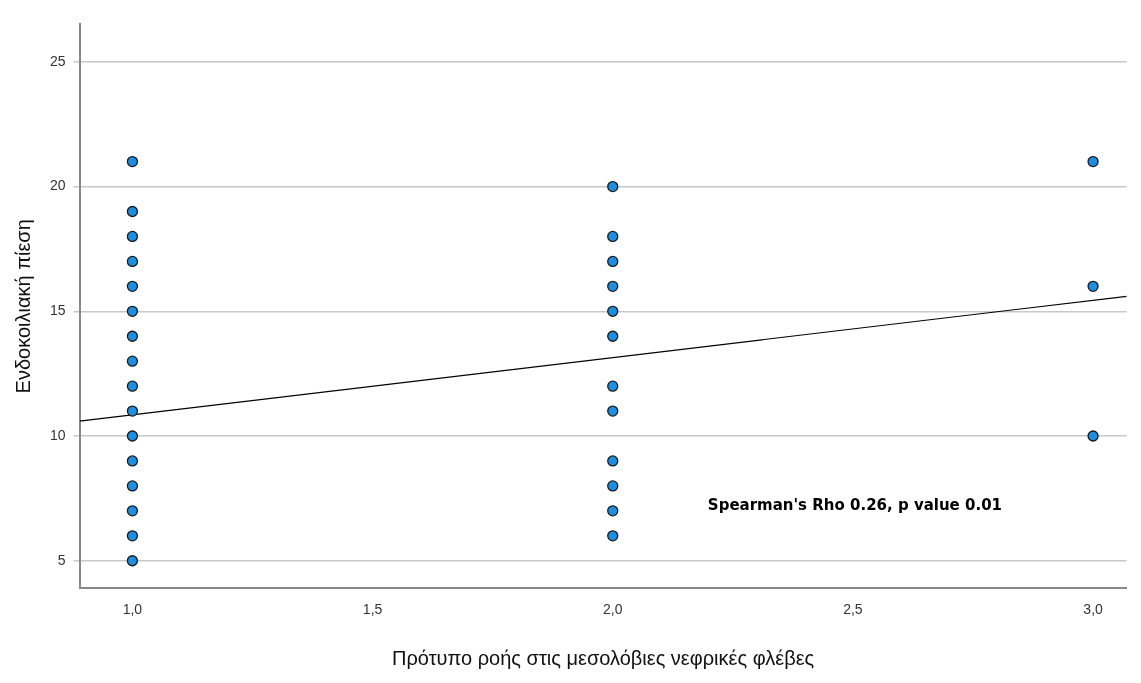 Image resolution: width=1141 pixels, height=683 pixels. What do you see at coordinates (132, 609) in the screenshot?
I see `x-tick-label: 1,0` at bounding box center [132, 609].